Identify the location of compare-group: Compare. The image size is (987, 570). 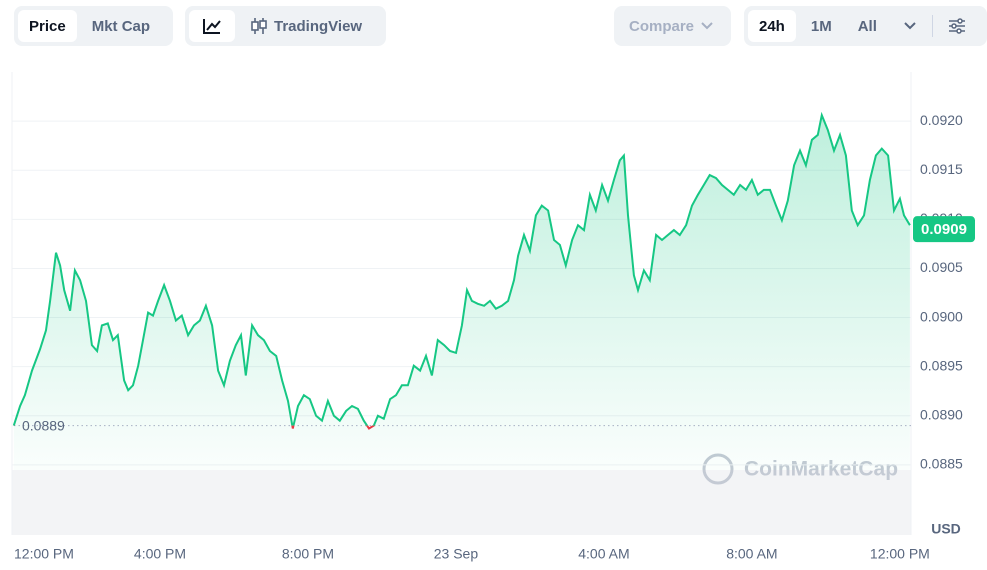
(672, 26).